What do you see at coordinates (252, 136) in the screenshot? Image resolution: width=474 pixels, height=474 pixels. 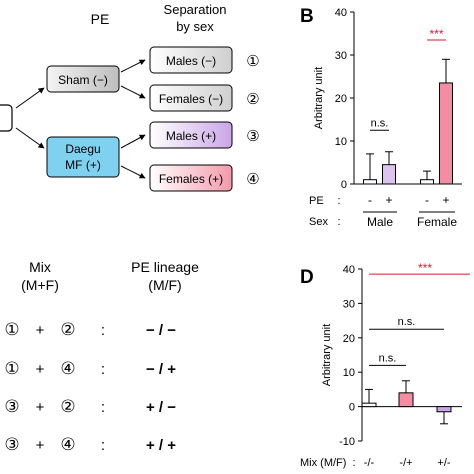 I see `group-num-3: ③` at bounding box center [252, 136].